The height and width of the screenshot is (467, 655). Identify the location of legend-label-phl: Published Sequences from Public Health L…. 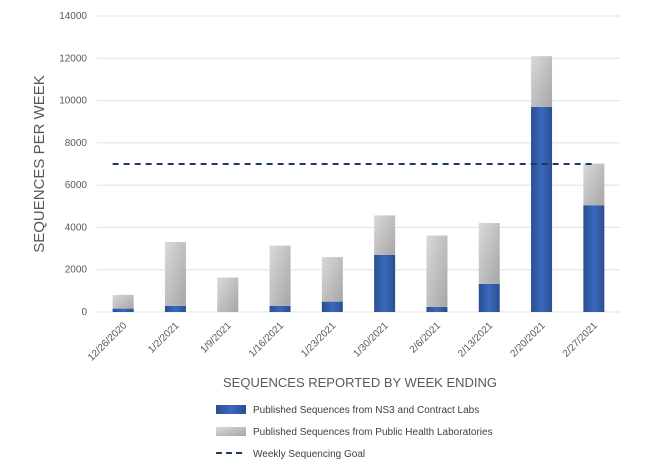
(373, 432).